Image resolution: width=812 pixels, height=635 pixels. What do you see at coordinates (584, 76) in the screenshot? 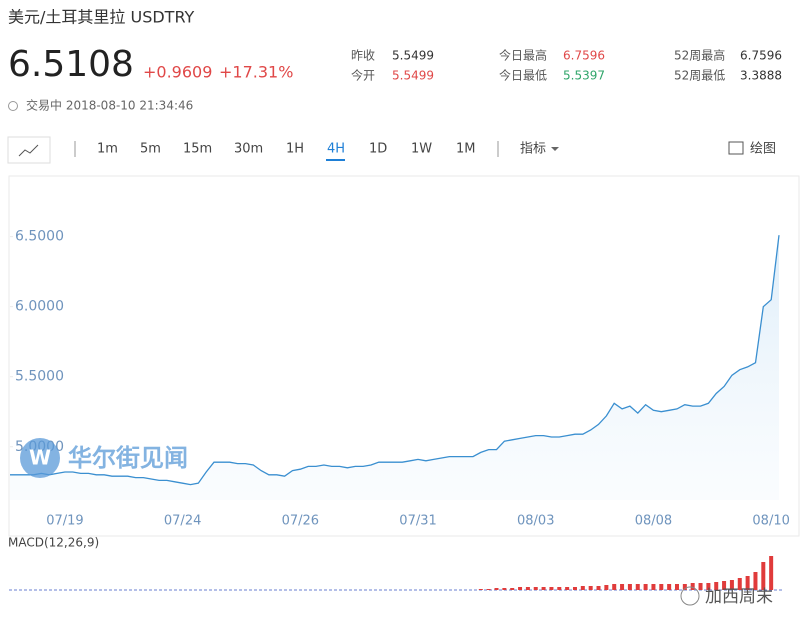
I see `stat-value: 5.5397` at bounding box center [584, 76].